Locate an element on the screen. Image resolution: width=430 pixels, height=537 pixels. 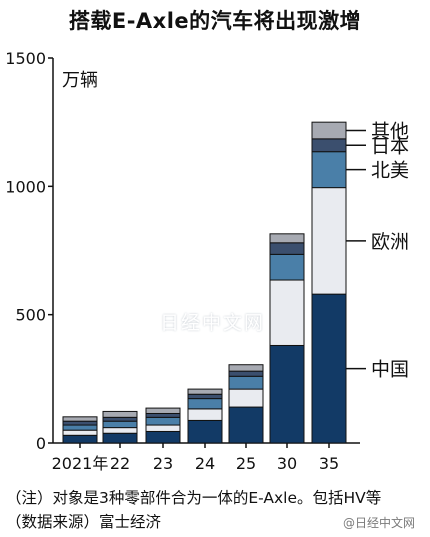
y-tick-label: 1000 is located at coordinates (25, 186).